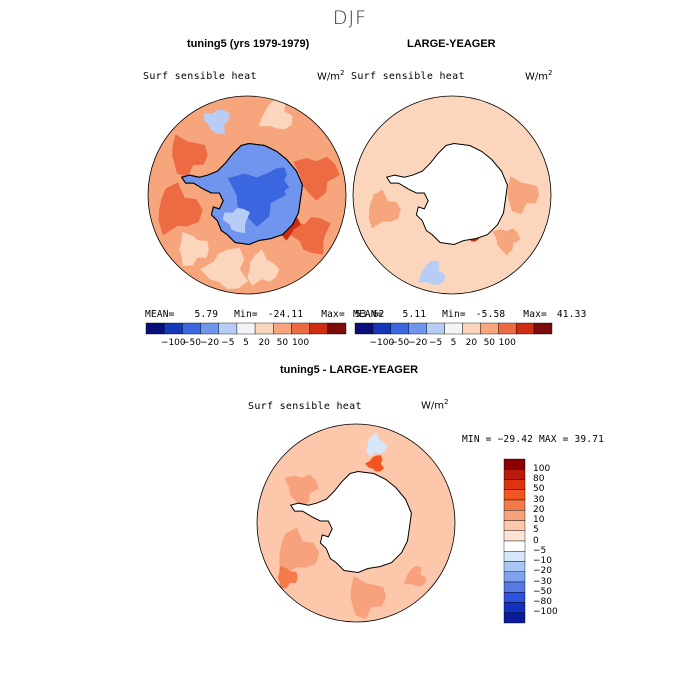 Image resolution: width=700 pixels, height=700 pixels. I want to click on panel2-map-border, so click(452, 195).